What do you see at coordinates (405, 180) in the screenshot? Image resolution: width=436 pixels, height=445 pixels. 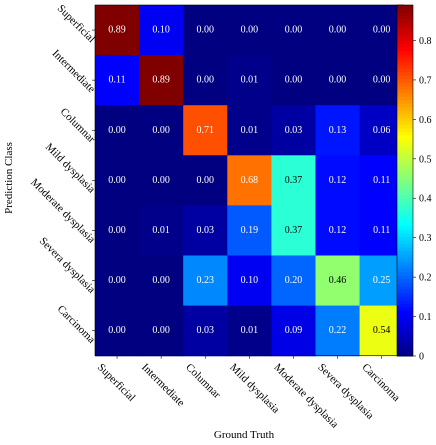 I see `colorbar-frame` at bounding box center [405, 180].